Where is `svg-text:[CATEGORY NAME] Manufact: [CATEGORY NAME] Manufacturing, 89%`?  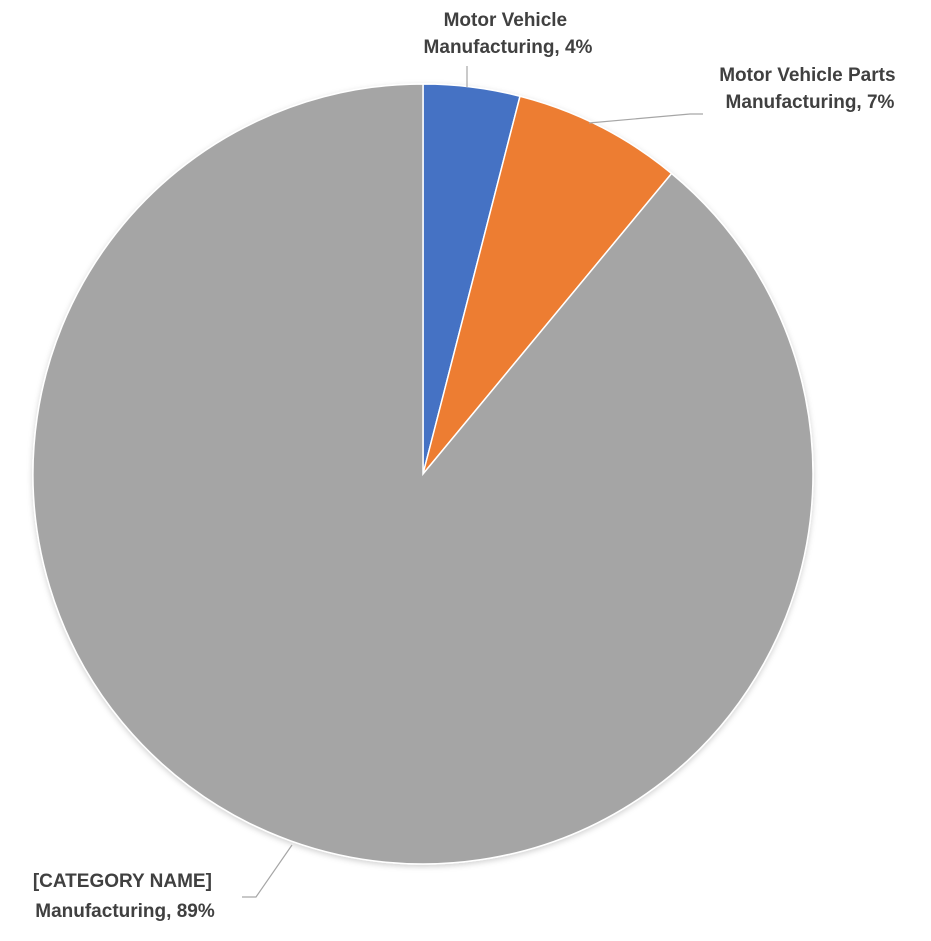 svg-text:[CATEGORY NAME] Manufact: [CATEGORY NAME] Manufacturing, 89% is located at coordinates (125, 896).